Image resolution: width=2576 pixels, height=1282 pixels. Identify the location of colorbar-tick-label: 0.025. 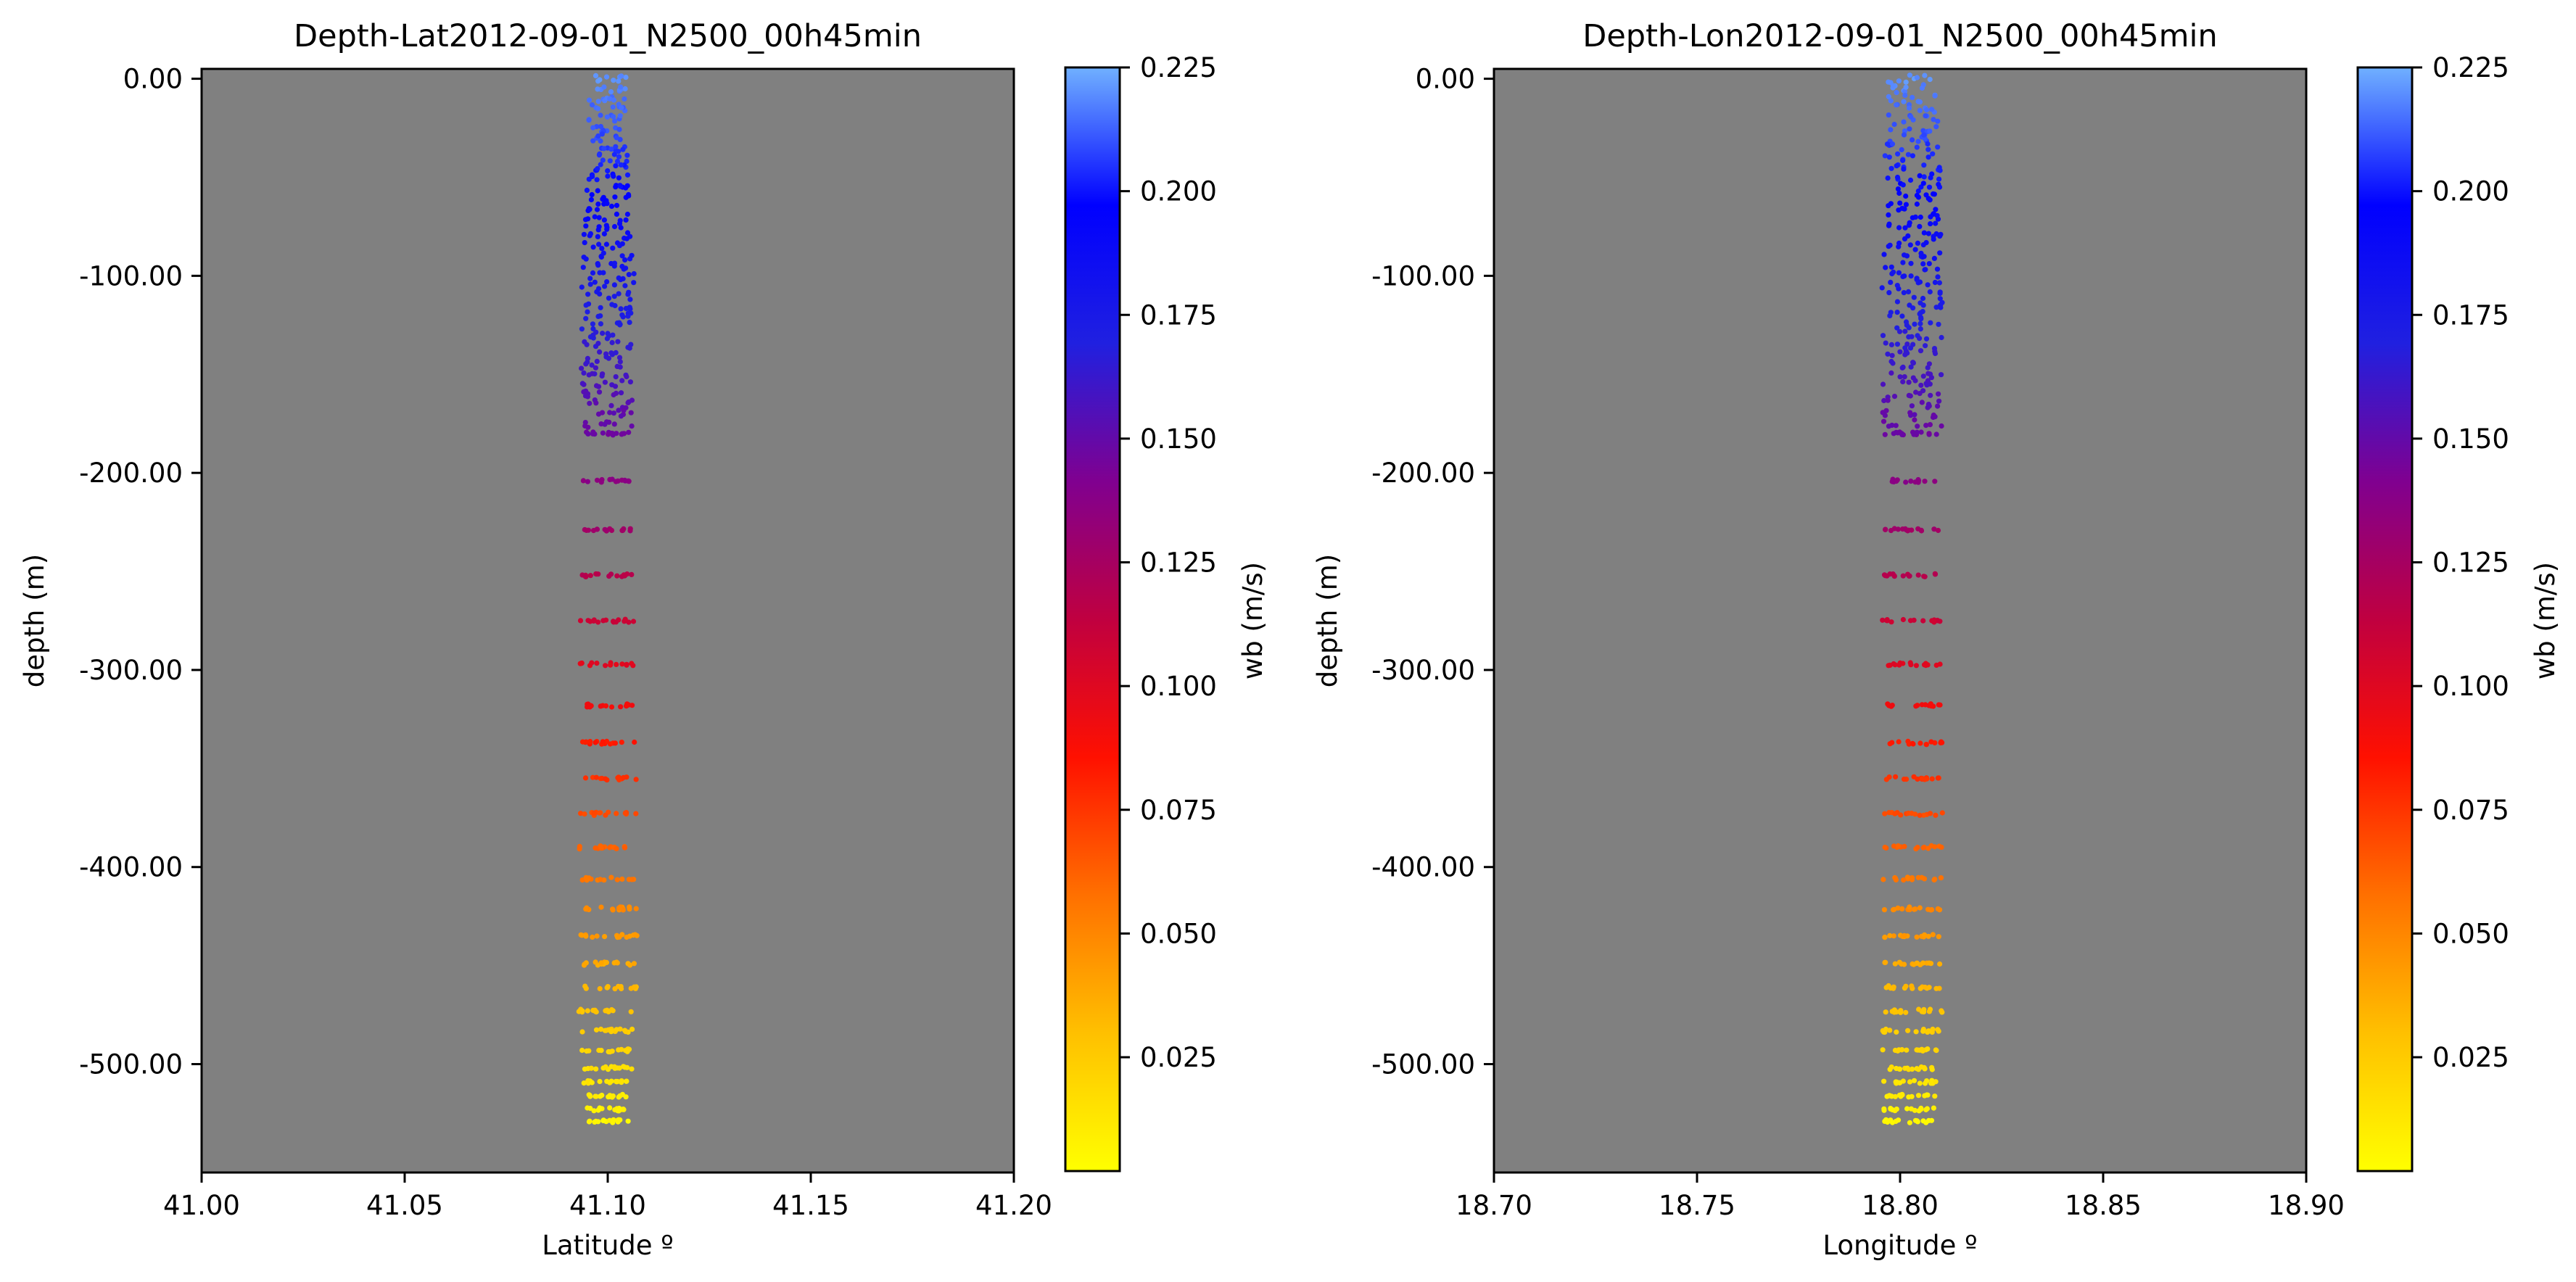
(1178, 1057).